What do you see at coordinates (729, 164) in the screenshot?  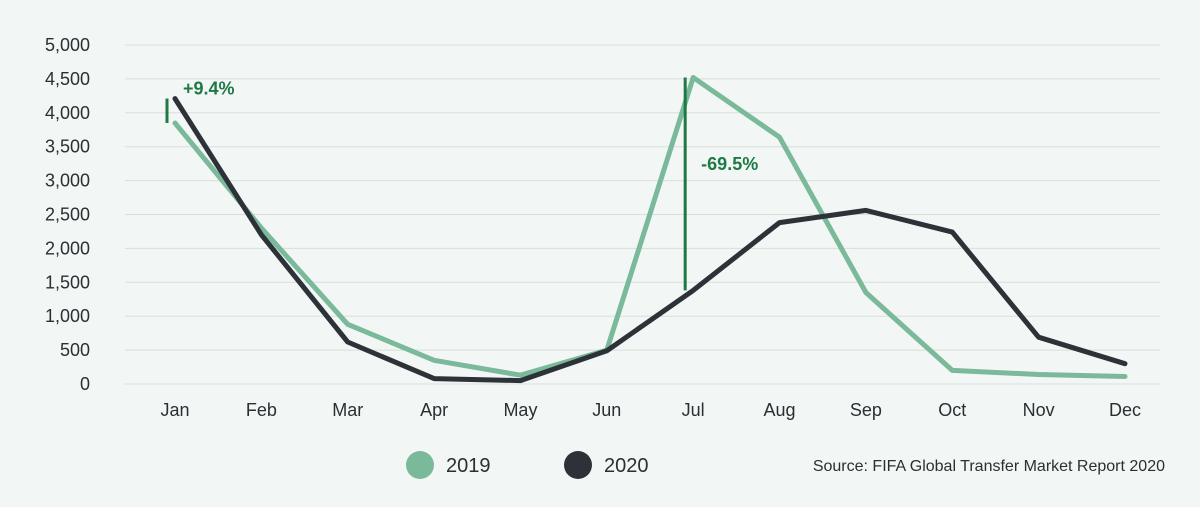 I see `annotation-label: -69.5%` at bounding box center [729, 164].